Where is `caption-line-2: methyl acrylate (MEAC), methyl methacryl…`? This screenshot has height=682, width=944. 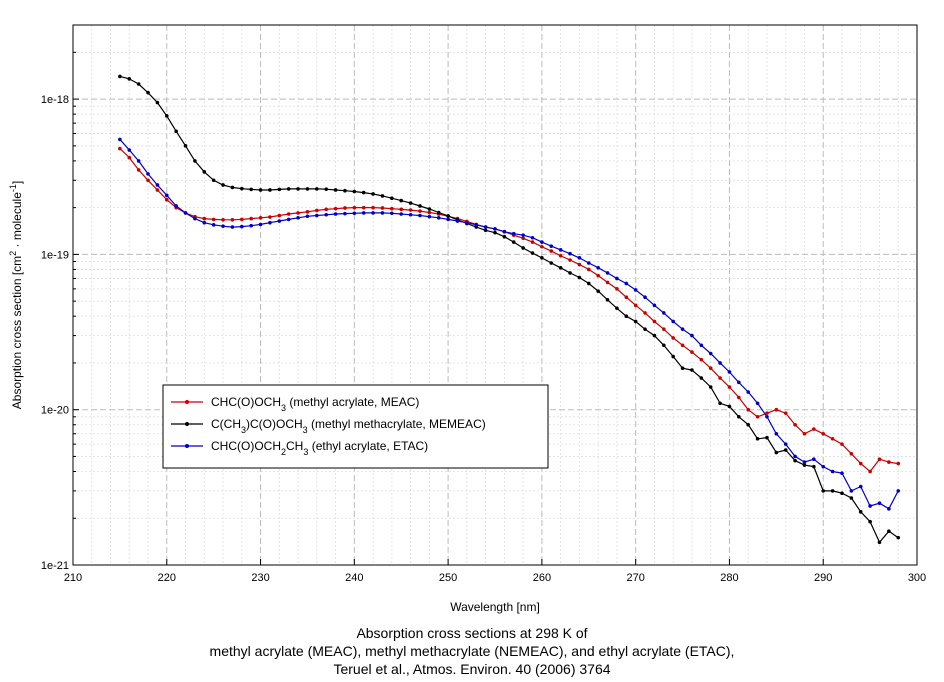 caption-line-2: methyl acrylate (MEAC), methyl methacryl… is located at coordinates (472, 651).